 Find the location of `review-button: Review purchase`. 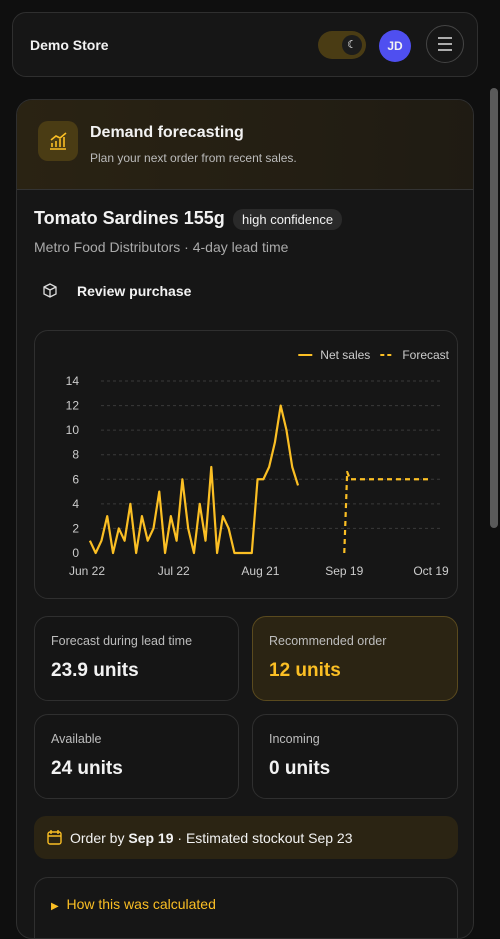

review-button: Review purchase is located at coordinates (121, 292).